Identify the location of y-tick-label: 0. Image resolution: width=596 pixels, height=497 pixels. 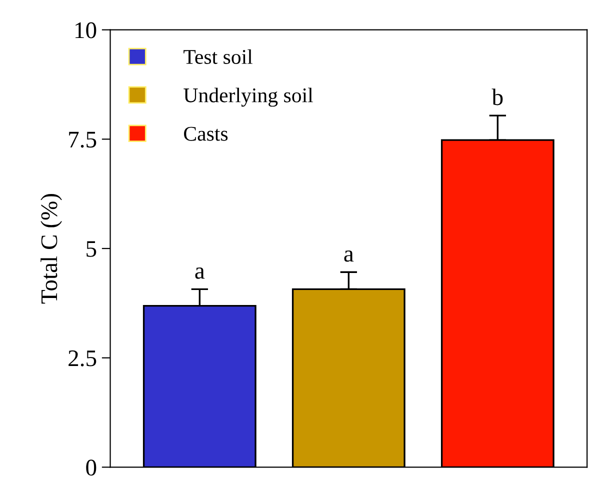
(91, 468).